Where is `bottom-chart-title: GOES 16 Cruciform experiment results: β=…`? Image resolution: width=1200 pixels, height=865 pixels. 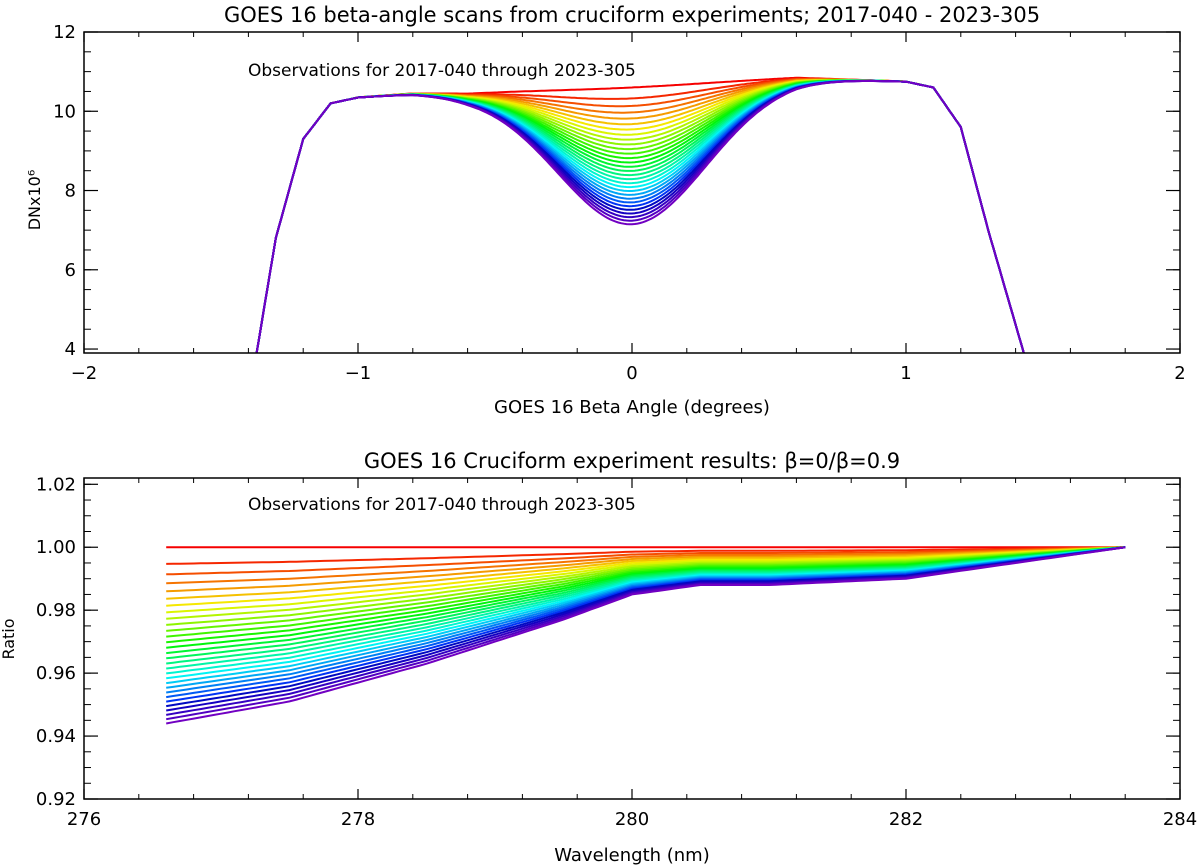
bottom-chart-title: GOES 16 Cruciform experiment results: β=… is located at coordinates (632, 461).